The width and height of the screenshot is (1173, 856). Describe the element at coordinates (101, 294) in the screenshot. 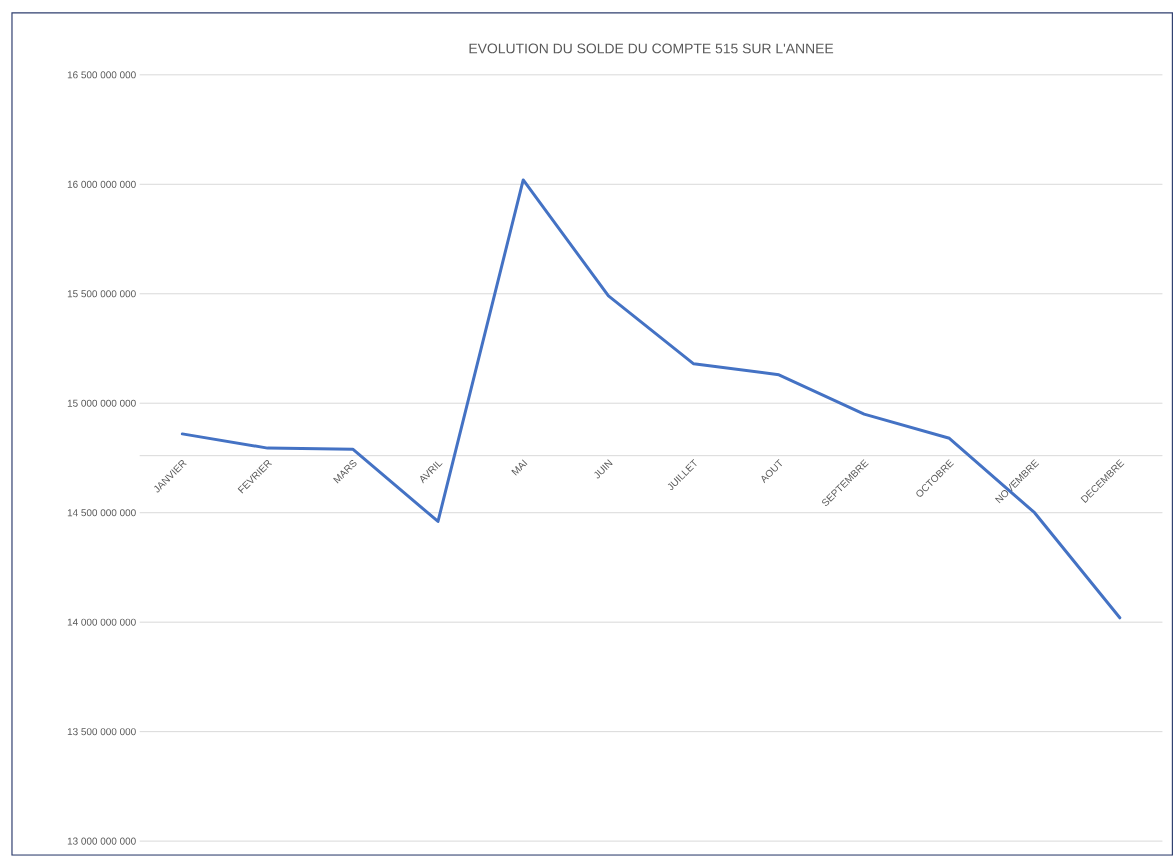

I see `y-tick-label: 15 500 000 000` at that location.